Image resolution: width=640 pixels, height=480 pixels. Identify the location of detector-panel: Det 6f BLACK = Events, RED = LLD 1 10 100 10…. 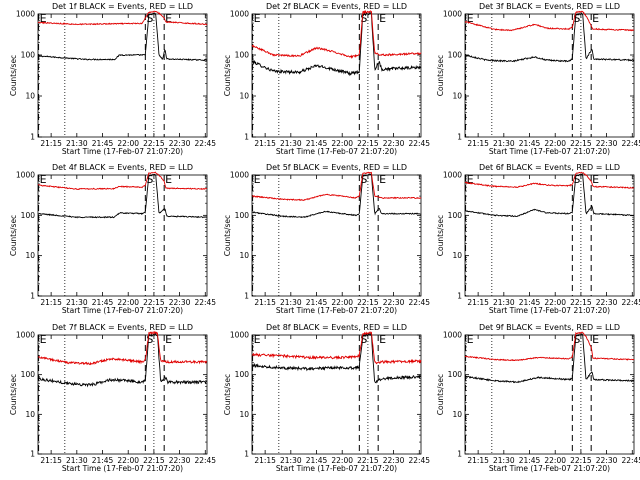
(538, 239).